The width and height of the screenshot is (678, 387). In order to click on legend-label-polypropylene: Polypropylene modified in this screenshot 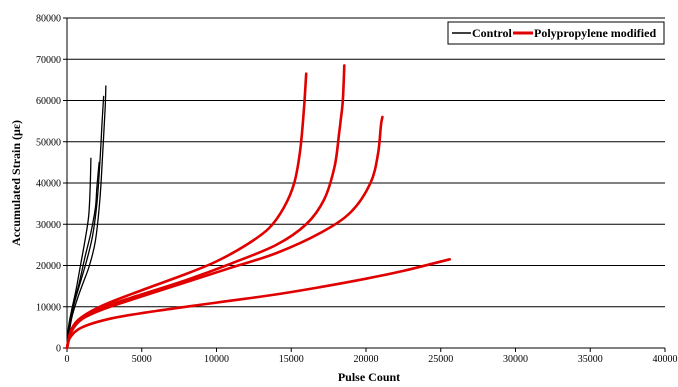, I will do `click(595, 33)`.